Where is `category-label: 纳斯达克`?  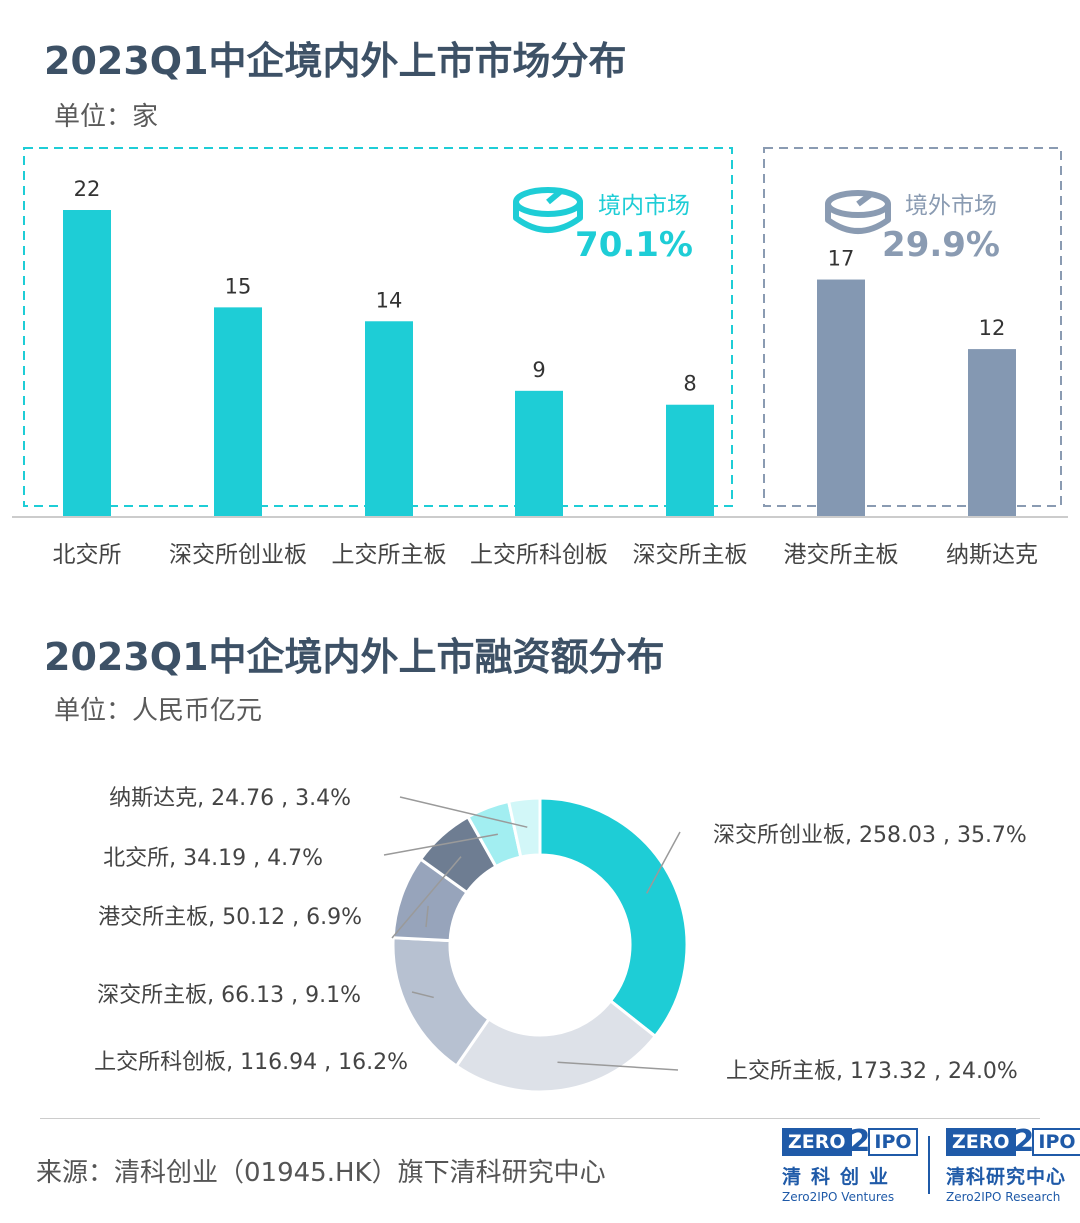
category-label: 纳斯达克 is located at coordinates (992, 555).